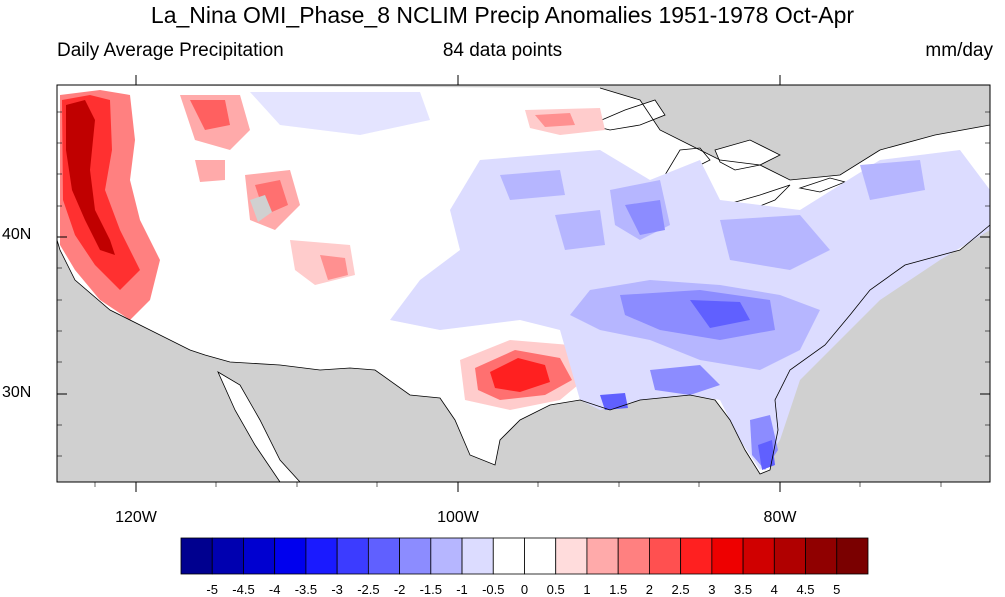 This screenshot has width=1005, height=597. I want to click on colorbar-tick-label: -2.5, so click(368, 589).